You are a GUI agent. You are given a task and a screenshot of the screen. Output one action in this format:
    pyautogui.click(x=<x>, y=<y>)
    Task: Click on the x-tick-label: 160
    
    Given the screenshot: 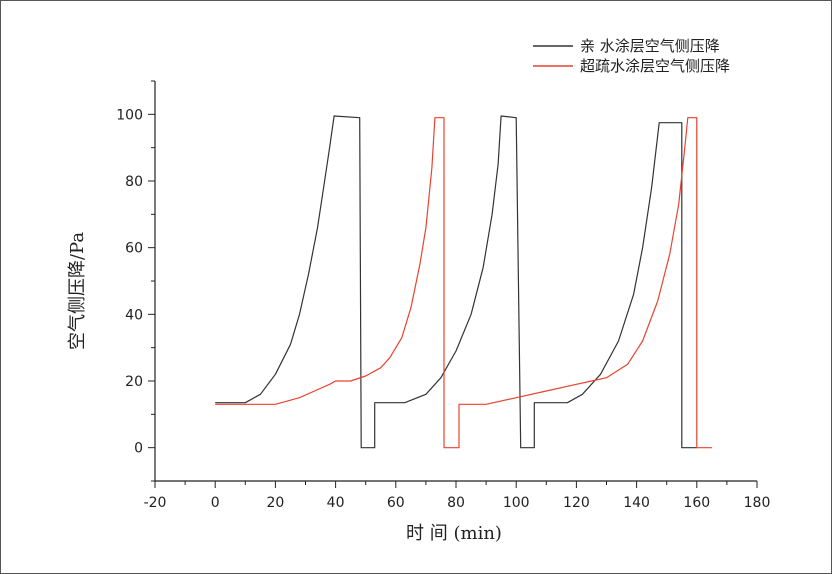 What is the action you would take?
    pyautogui.click(x=696, y=503)
    